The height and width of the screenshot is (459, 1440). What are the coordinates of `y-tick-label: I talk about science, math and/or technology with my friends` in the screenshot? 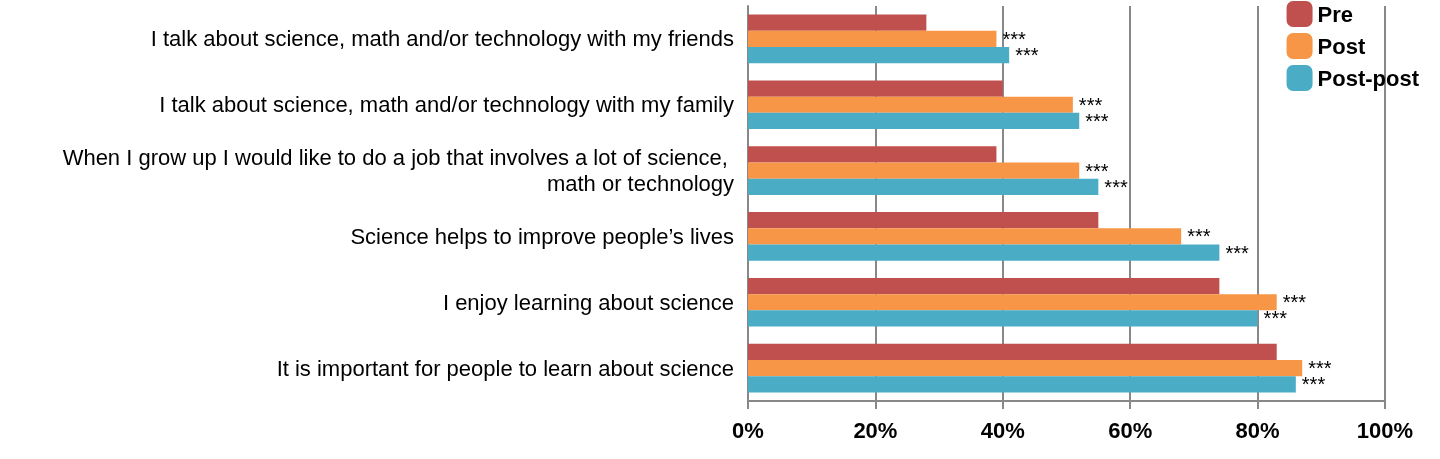 It's located at (442, 39).